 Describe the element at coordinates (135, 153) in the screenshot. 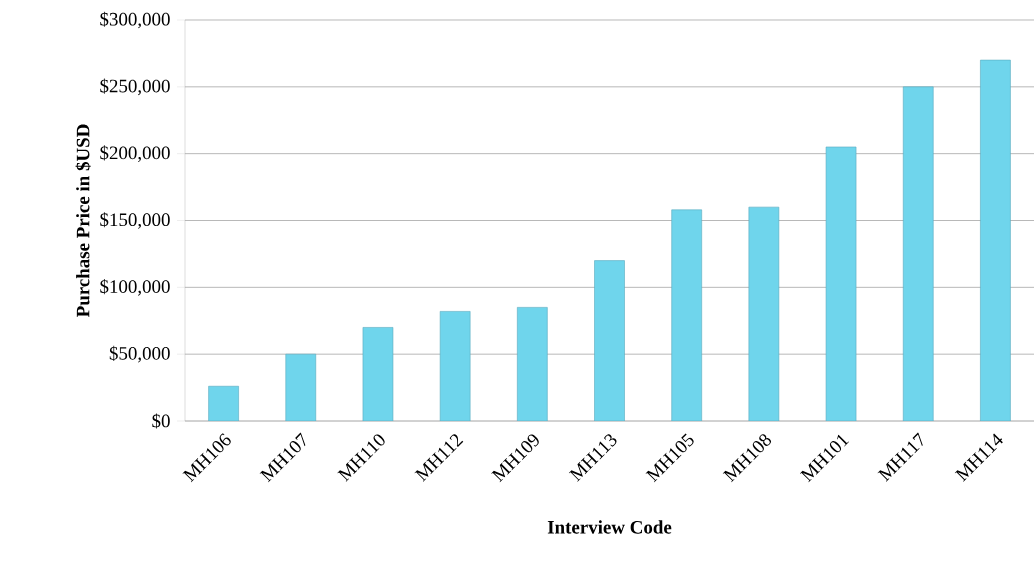

I see `y-tick-label: $200,000` at that location.